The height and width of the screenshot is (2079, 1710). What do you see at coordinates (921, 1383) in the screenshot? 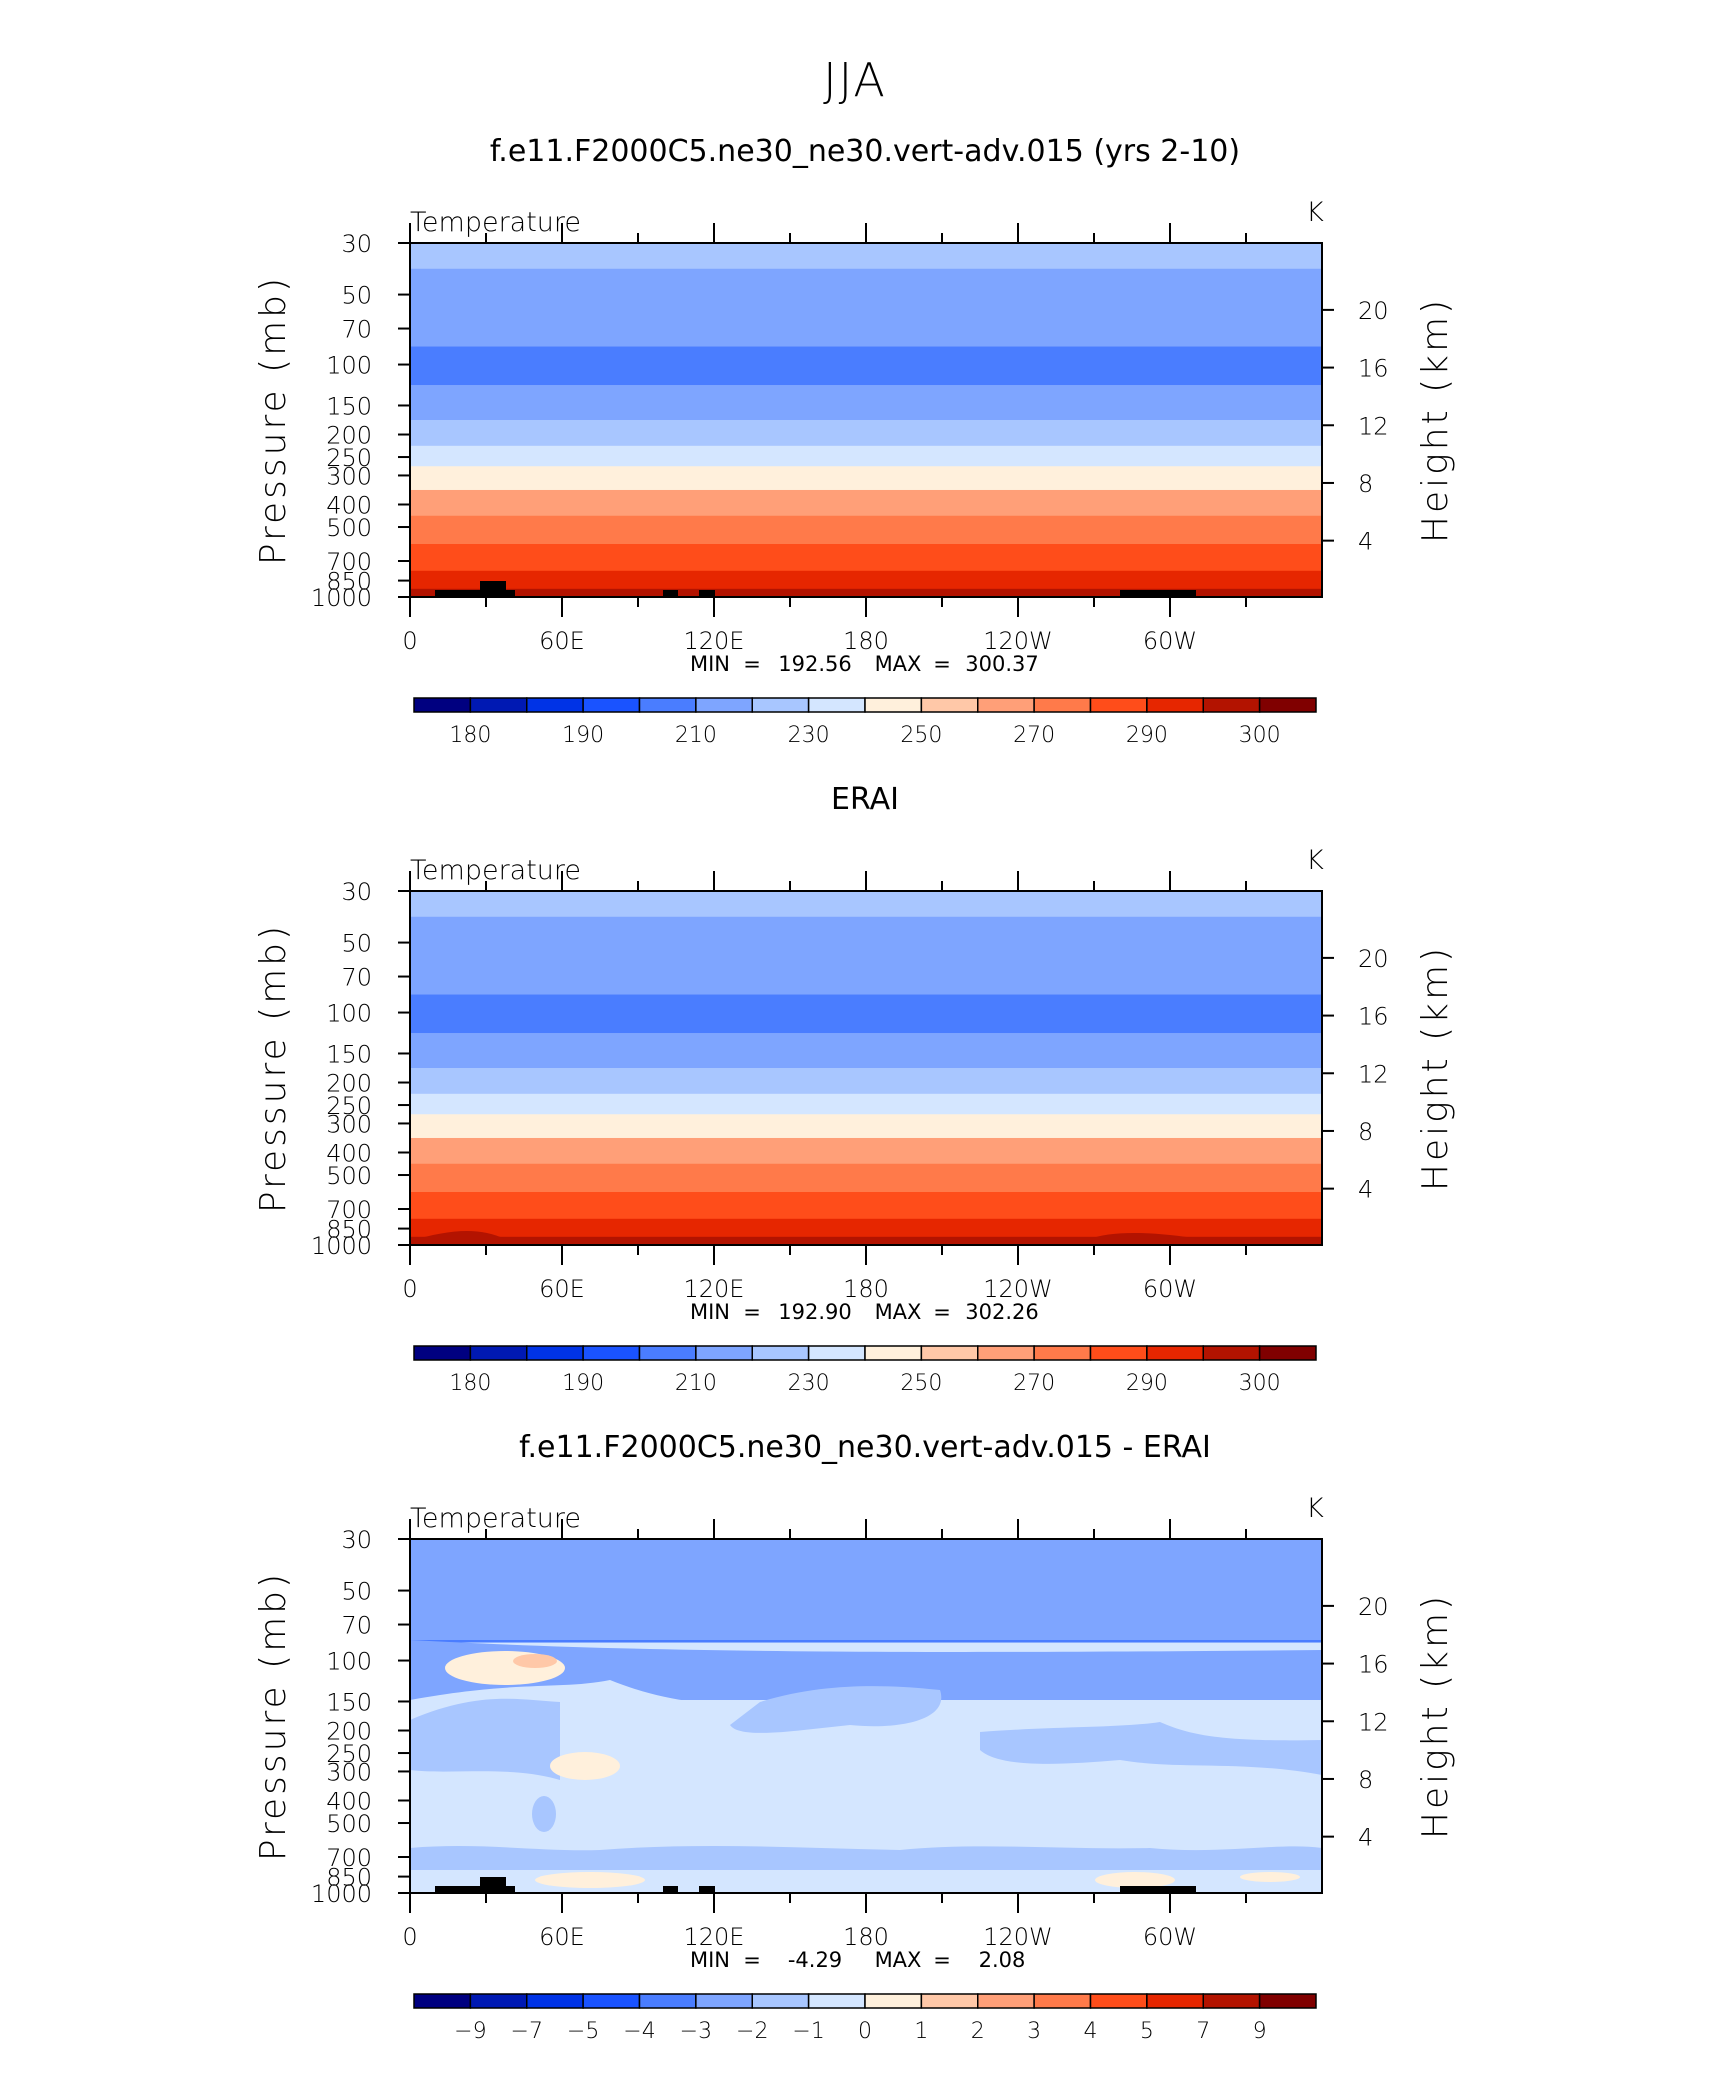
I see `colorbar-label: 250` at bounding box center [921, 1383].